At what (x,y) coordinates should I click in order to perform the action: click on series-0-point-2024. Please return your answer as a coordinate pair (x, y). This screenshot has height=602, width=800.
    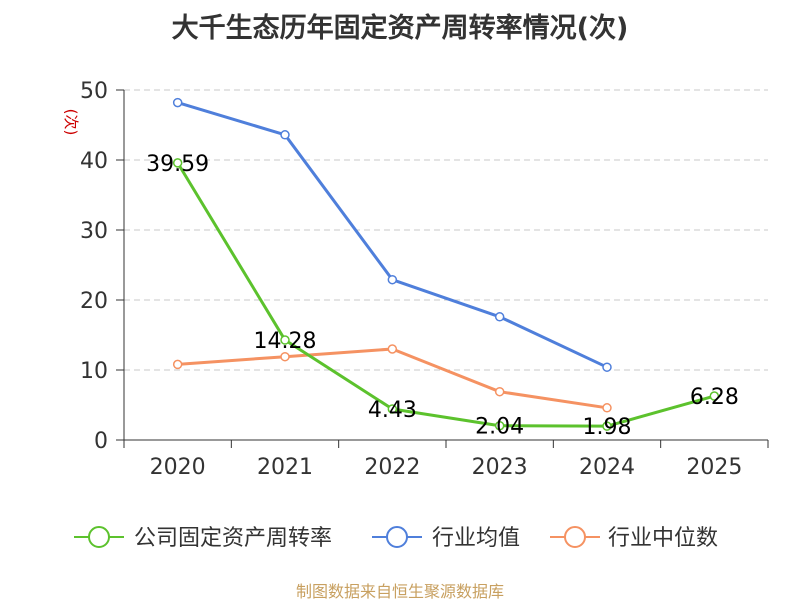
    Looking at the image, I should click on (607, 426).